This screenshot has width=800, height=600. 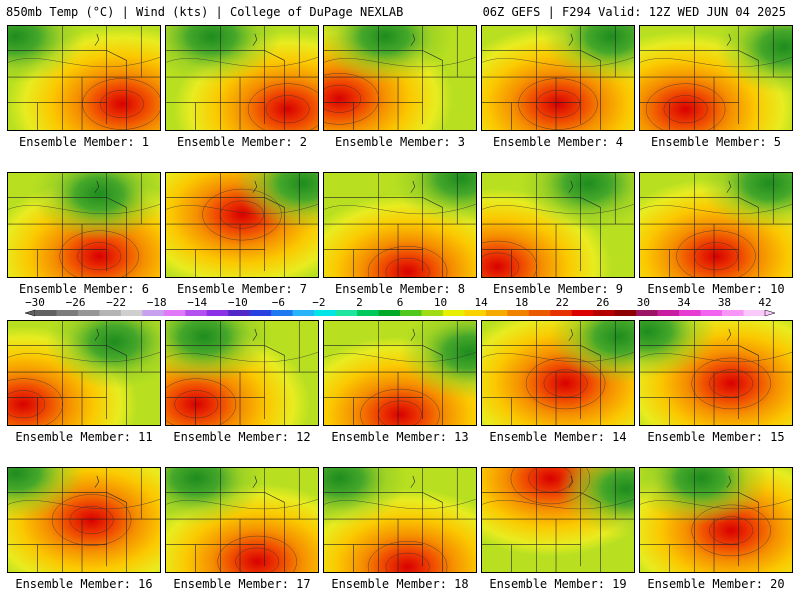 I want to click on ensemble-member-label: Ensemble Member: 10, so click(x=716, y=289).